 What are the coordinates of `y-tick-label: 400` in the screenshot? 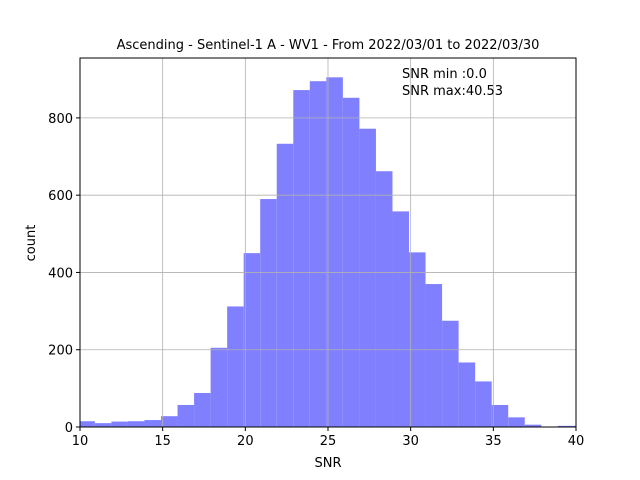 It's located at (60, 273).